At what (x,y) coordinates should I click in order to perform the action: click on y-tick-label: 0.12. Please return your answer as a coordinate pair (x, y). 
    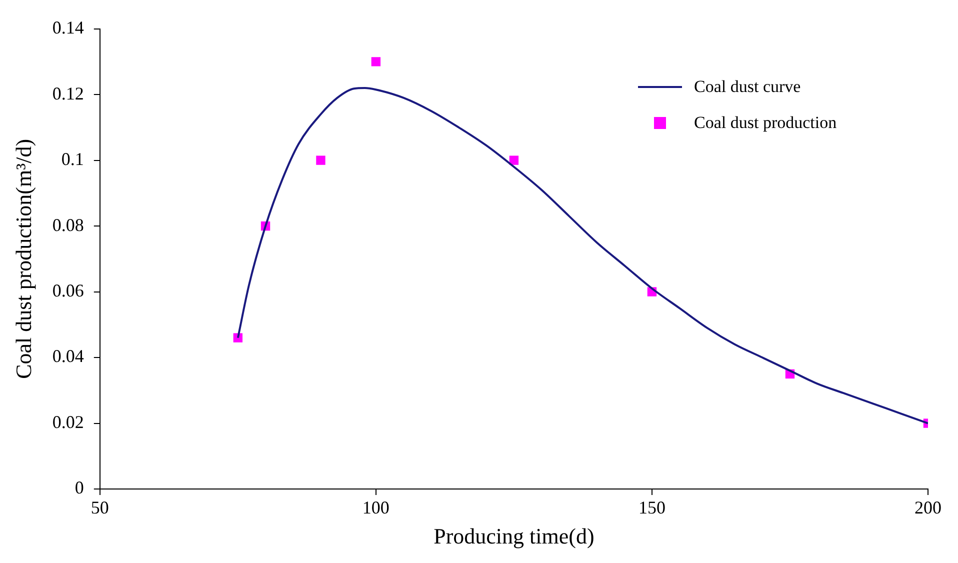
    Looking at the image, I should click on (68, 93).